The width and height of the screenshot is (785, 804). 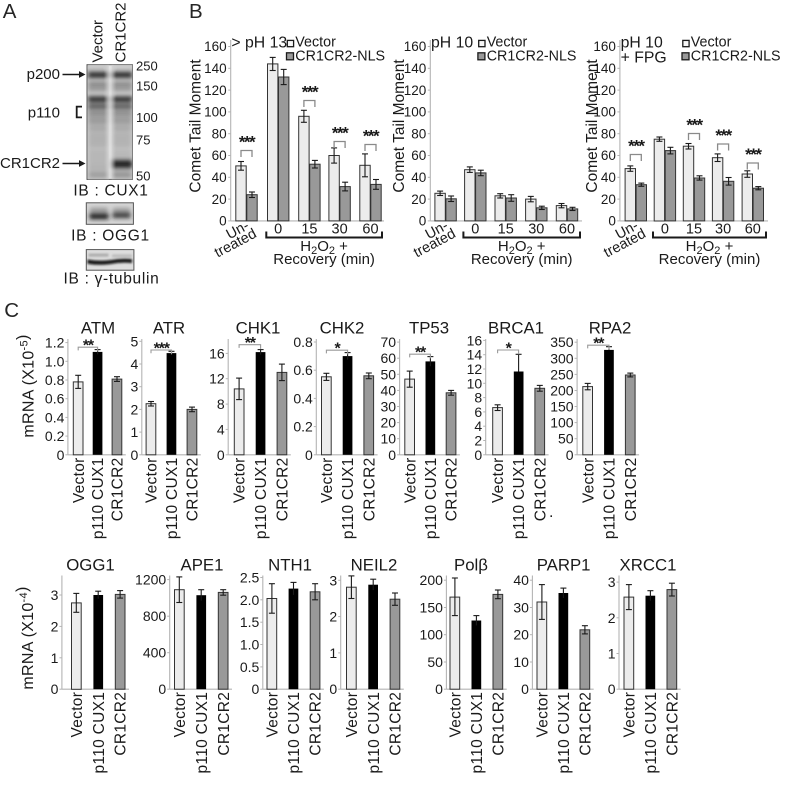 I want to click on svg-text: PARP1, so click(x=564, y=565).